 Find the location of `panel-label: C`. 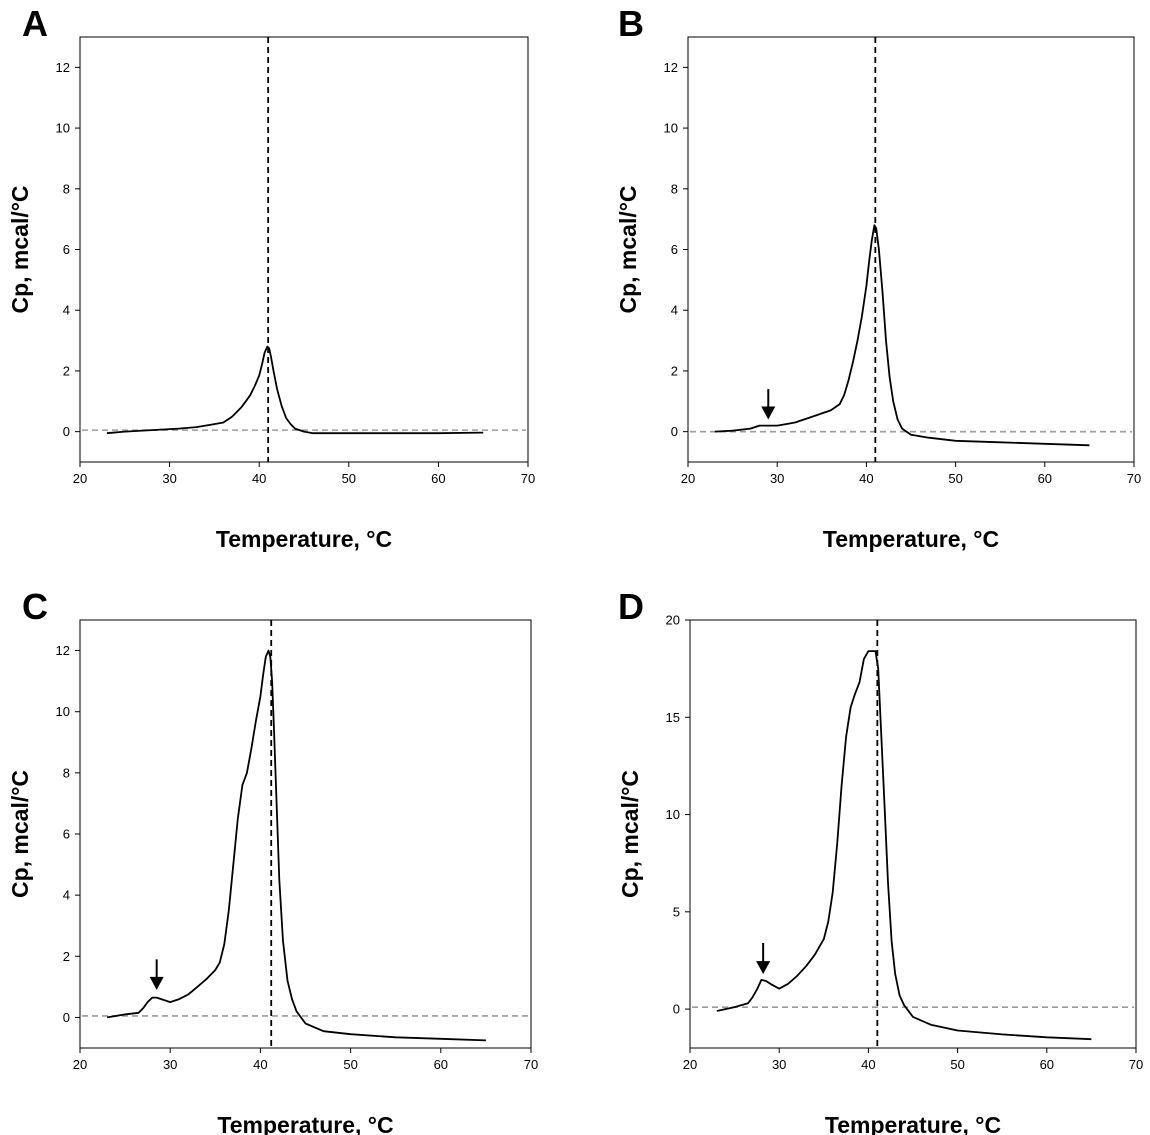

panel-label: C is located at coordinates (35, 606).